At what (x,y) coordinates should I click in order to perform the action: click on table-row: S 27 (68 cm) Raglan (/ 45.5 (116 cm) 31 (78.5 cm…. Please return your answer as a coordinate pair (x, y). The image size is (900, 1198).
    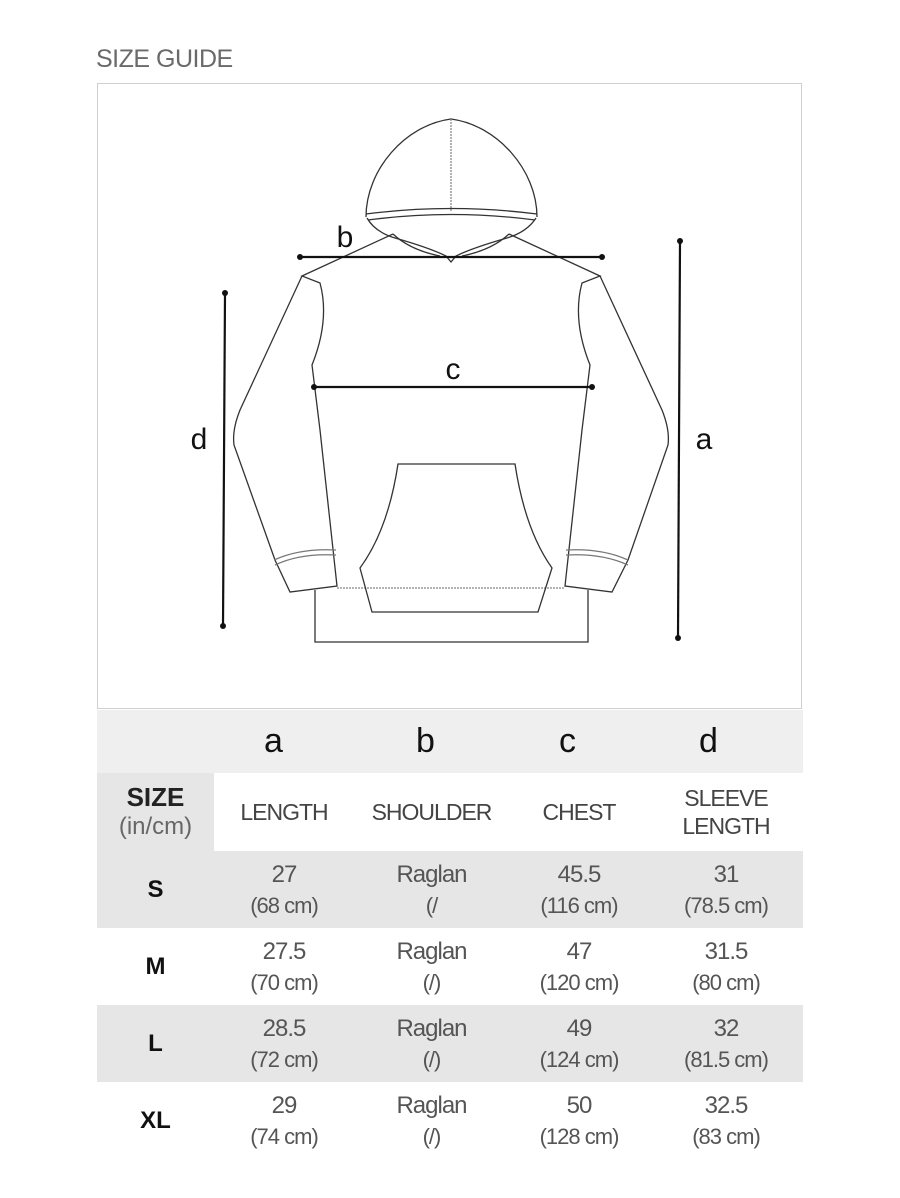
    Looking at the image, I should click on (450, 889).